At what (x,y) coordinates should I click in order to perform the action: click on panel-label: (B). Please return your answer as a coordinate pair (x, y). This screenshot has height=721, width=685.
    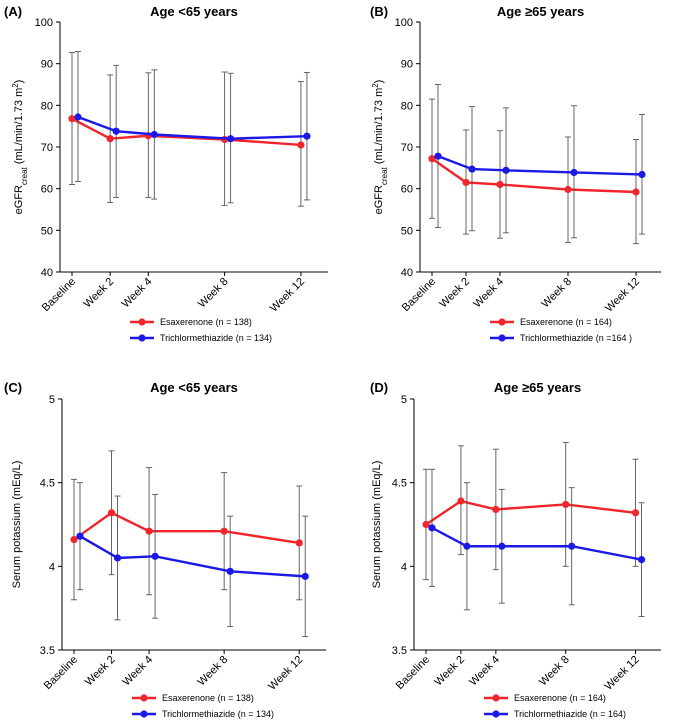
    Looking at the image, I should click on (379, 11).